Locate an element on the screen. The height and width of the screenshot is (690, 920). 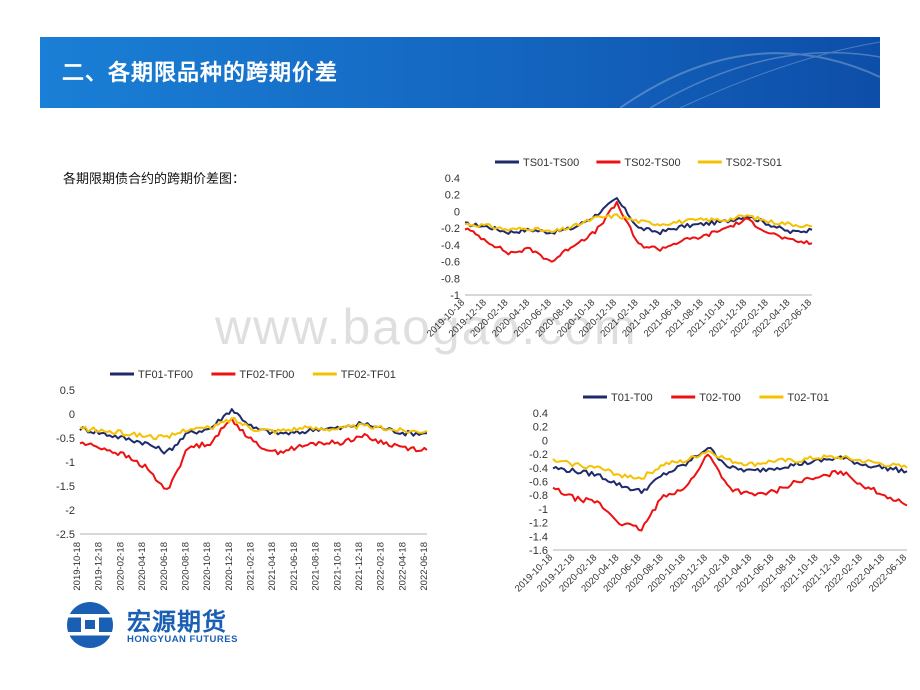
legend-label: TS01-TS00 is located at coordinates (551, 163).